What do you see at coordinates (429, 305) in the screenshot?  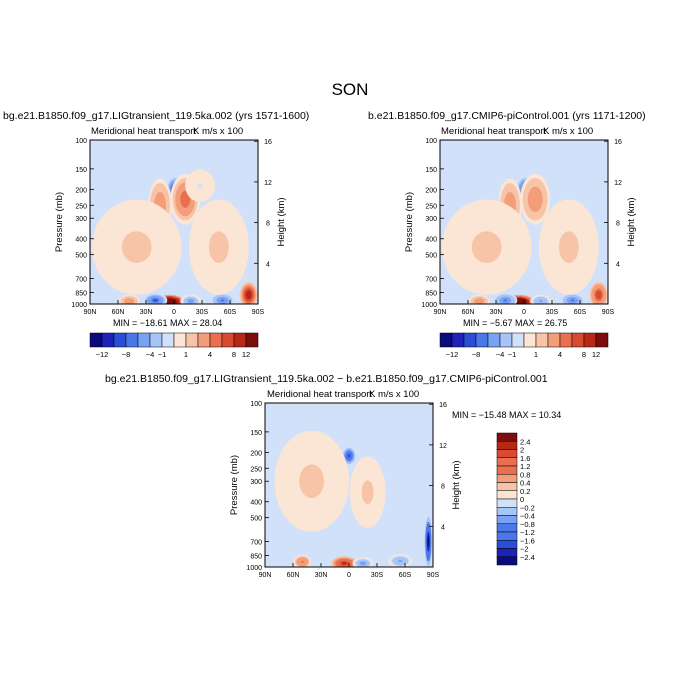 I see `plot-2-ytick-label: 1000` at bounding box center [429, 305].